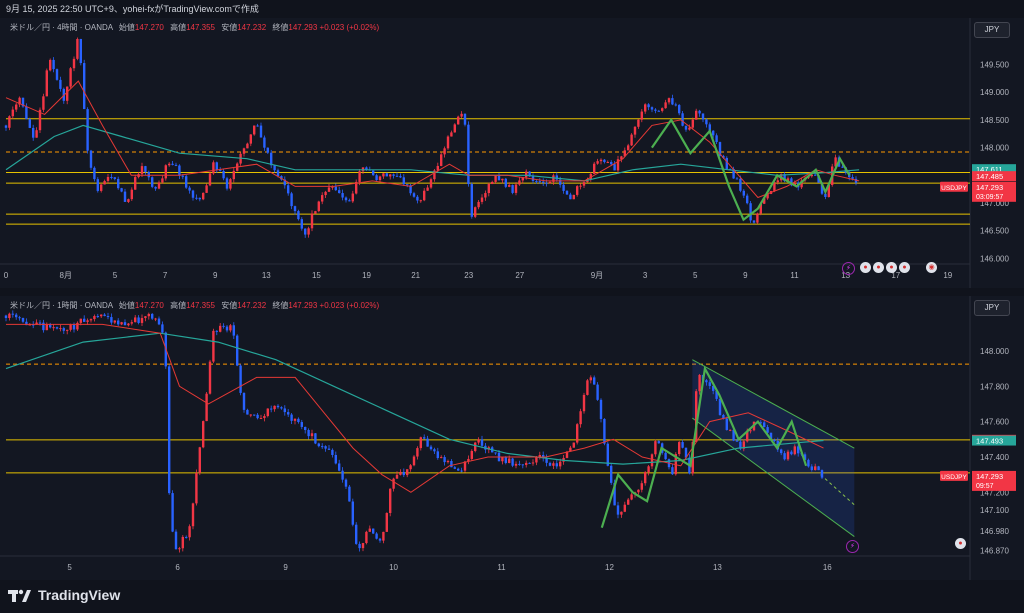 This screenshot has height=613, width=1024. I want to click on legend-close: 147.293, so click(303, 27).